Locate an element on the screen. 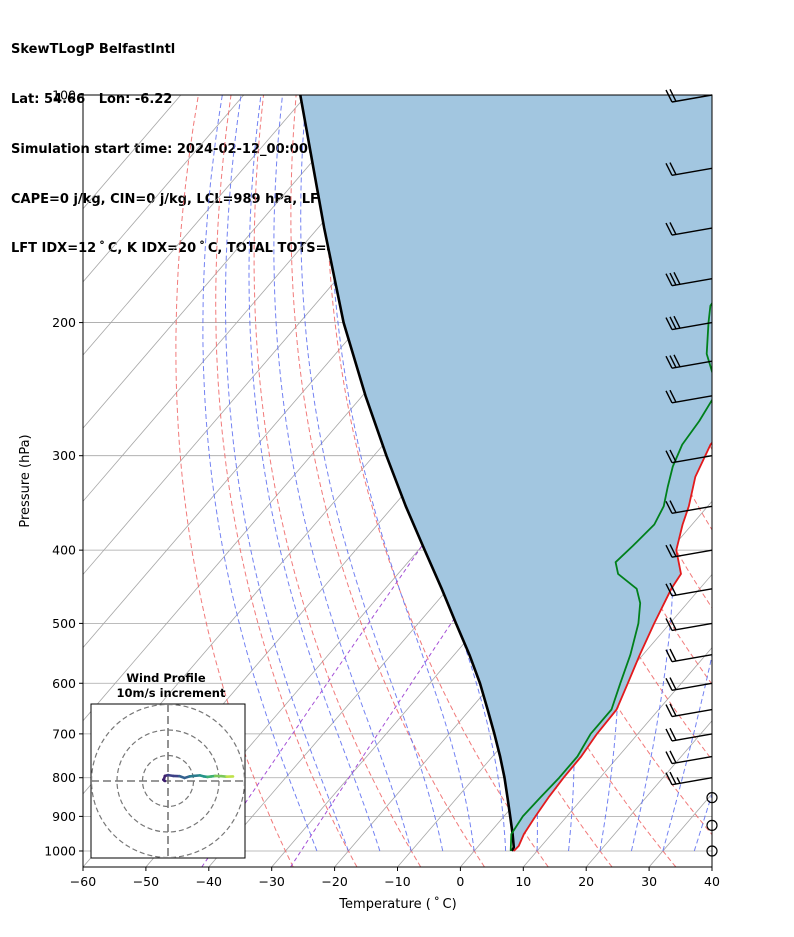  x-tick-label: −60 is located at coordinates (83, 881).